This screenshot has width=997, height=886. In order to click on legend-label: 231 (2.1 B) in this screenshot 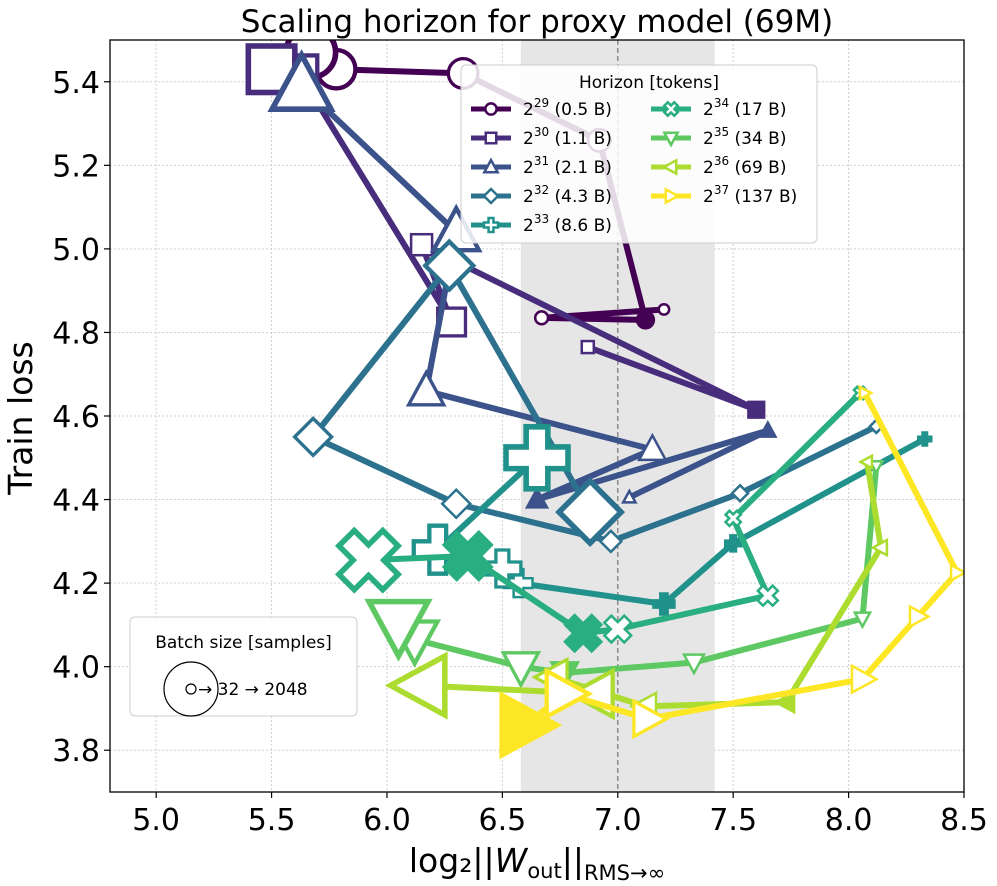, I will do `click(567, 166)`.